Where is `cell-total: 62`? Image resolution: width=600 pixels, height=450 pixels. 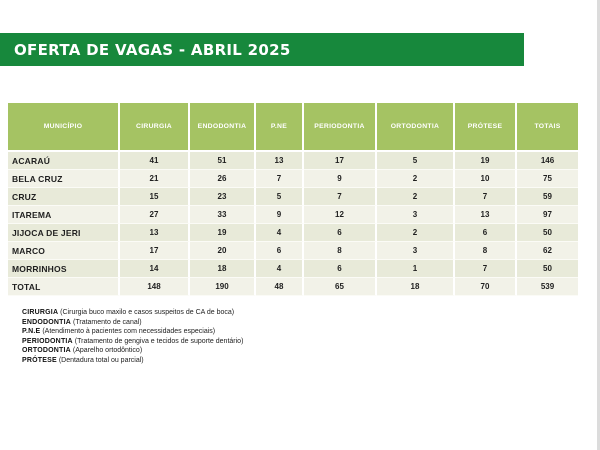
cell-total: 62 is located at coordinates (547, 251).